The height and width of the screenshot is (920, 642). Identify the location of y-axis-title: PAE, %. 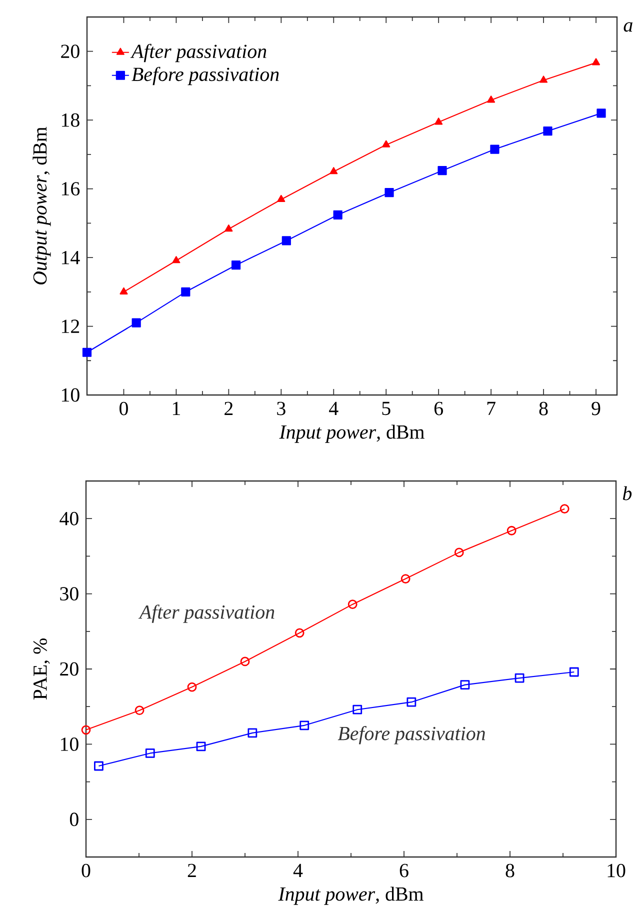
(41, 669).